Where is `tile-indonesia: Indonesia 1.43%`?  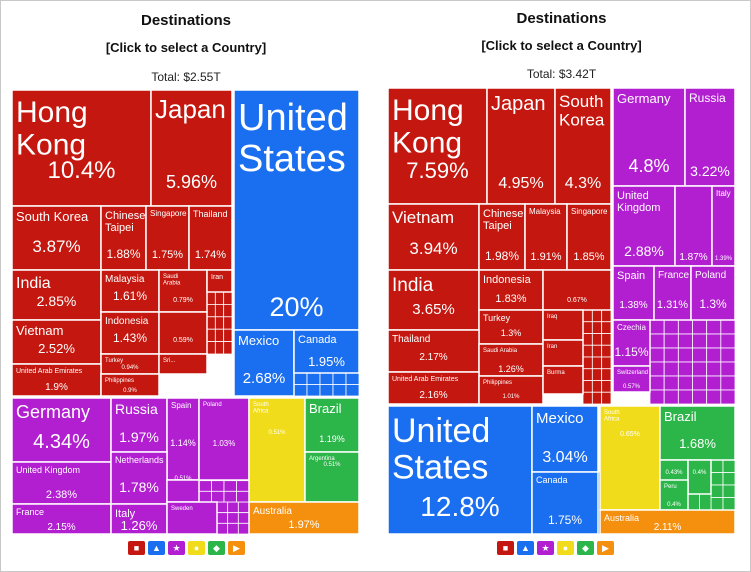
tile-indonesia: Indonesia 1.43% is located at coordinates (130, 333).